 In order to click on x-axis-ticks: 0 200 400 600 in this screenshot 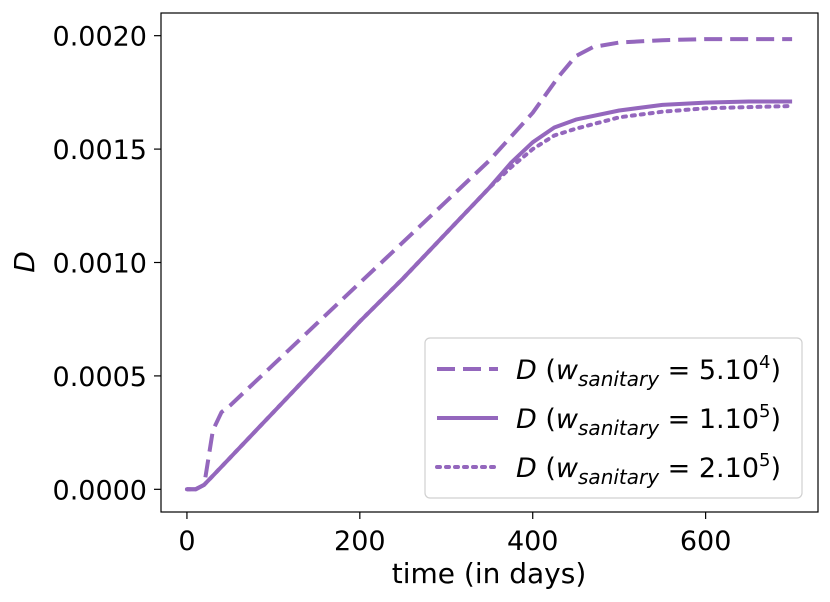, I will do `click(454, 534)`.